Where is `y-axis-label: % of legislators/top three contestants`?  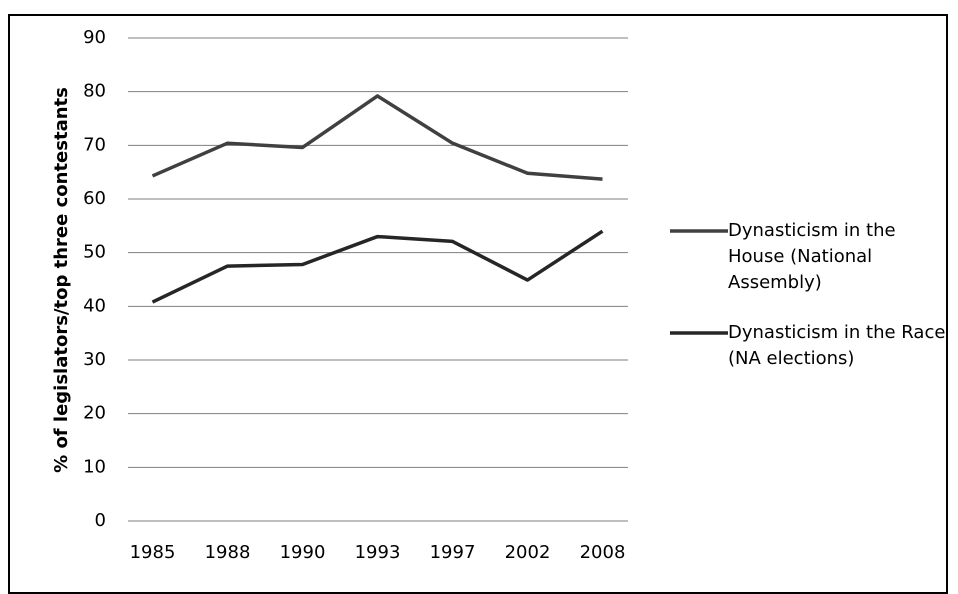 y-axis-label: % of legislators/top three contestants is located at coordinates (61, 280).